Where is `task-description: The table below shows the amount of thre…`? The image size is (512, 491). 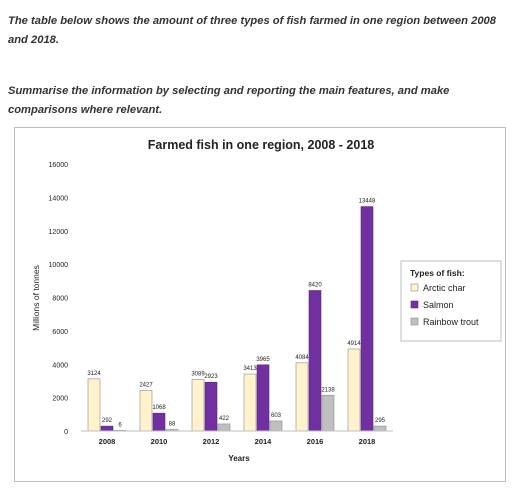 task-description: The table below shows the amount of thre… is located at coordinates (252, 30).